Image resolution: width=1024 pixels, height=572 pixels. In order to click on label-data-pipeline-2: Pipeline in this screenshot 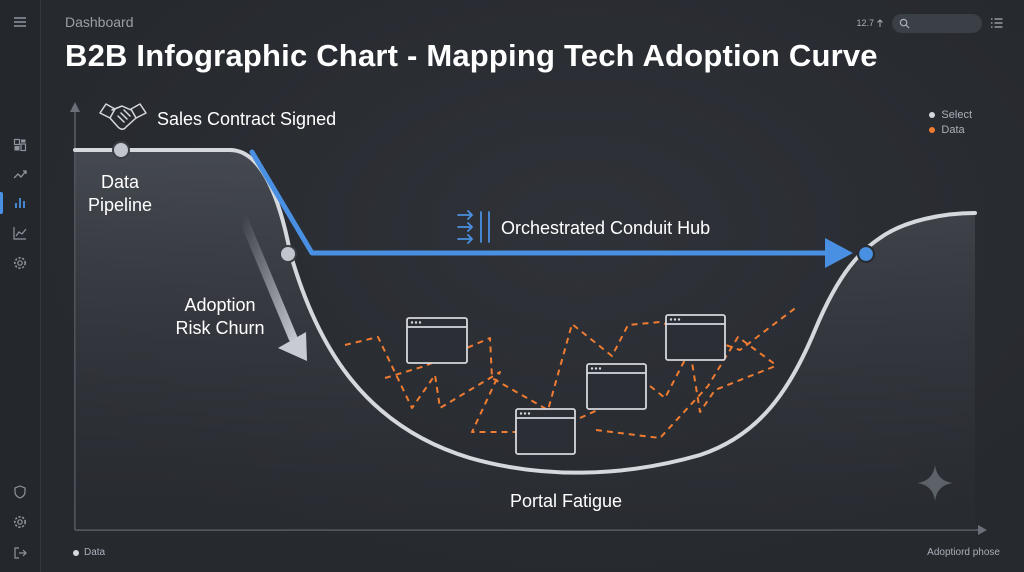, I will do `click(120, 205)`.